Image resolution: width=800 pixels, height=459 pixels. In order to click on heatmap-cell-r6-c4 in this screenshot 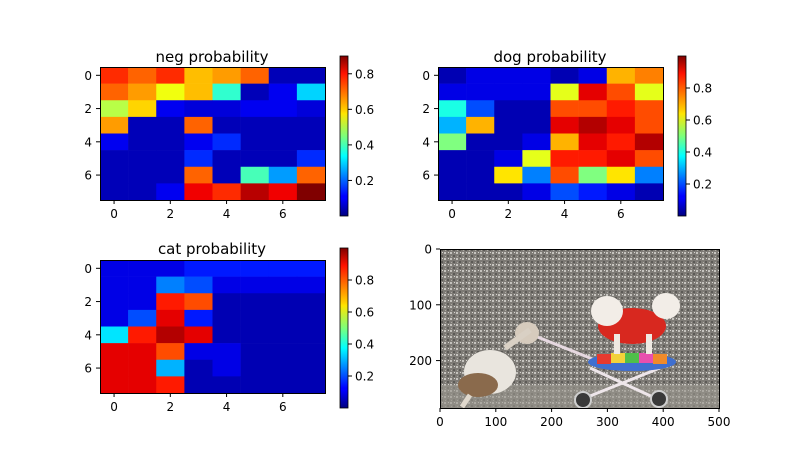, I will do `click(226, 368)`.